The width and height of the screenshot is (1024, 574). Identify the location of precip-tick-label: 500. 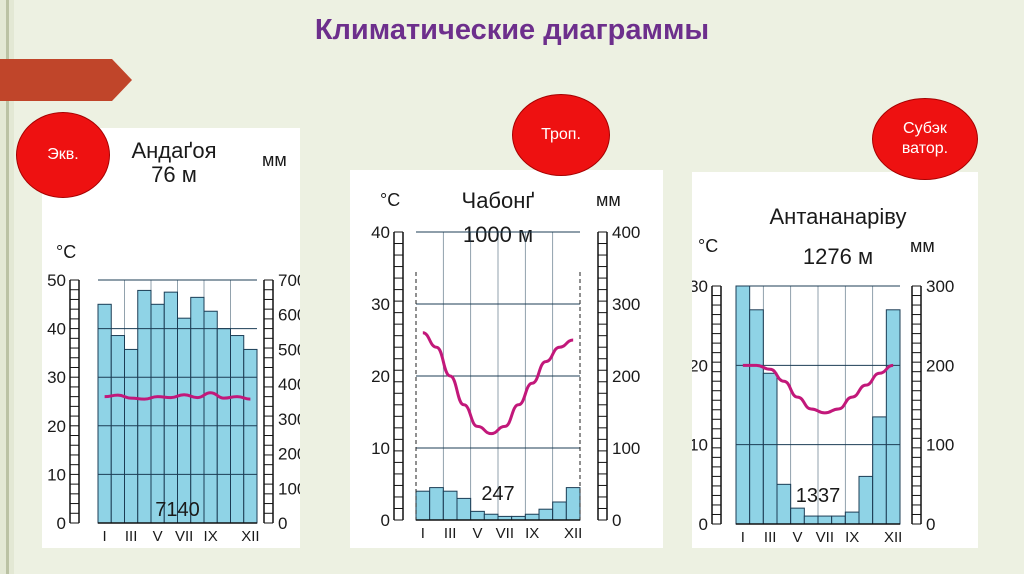
(289, 349).